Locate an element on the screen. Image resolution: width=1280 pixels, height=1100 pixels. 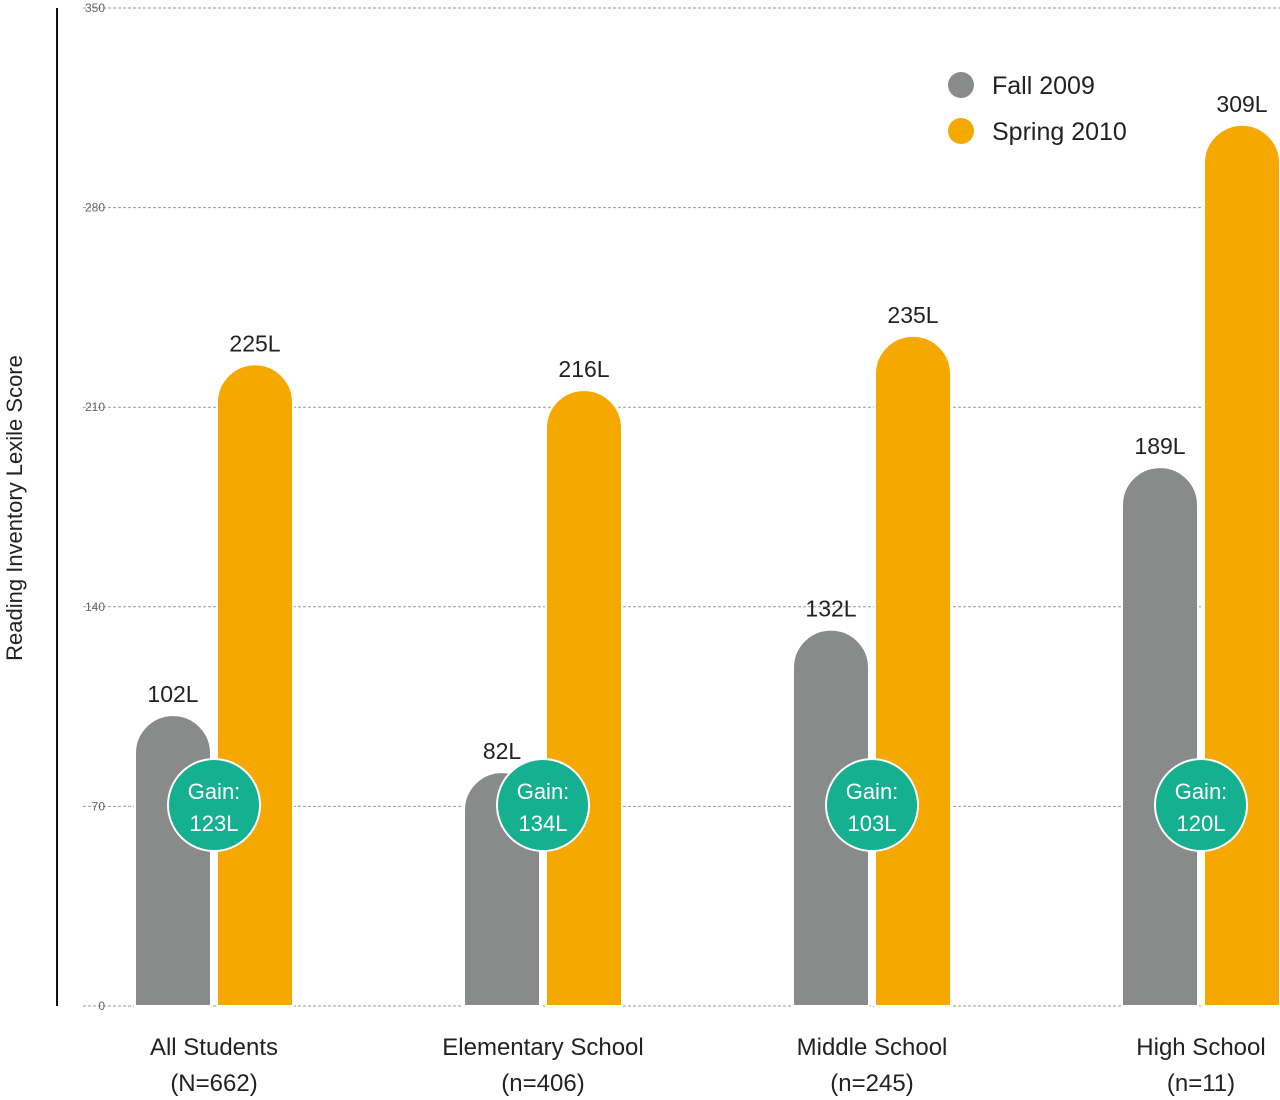
legend-label: Spring 2010 is located at coordinates (1059, 132).